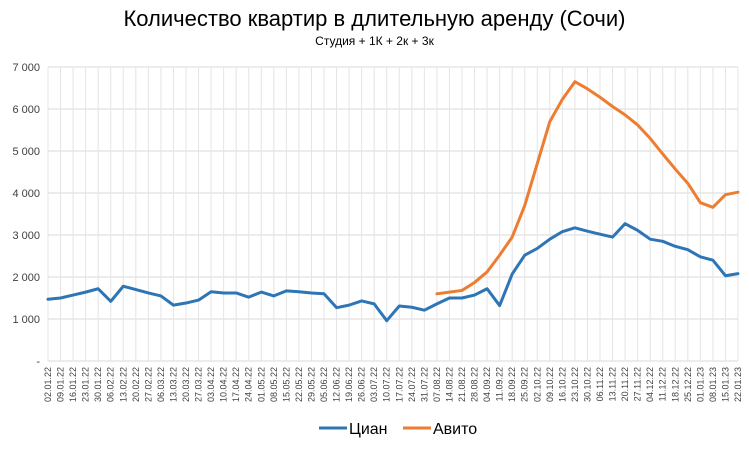 Image resolution: width=749 pixels, height=450 pixels. What do you see at coordinates (38, 362) in the screenshot?
I see `y-tick-label: -` at bounding box center [38, 362].